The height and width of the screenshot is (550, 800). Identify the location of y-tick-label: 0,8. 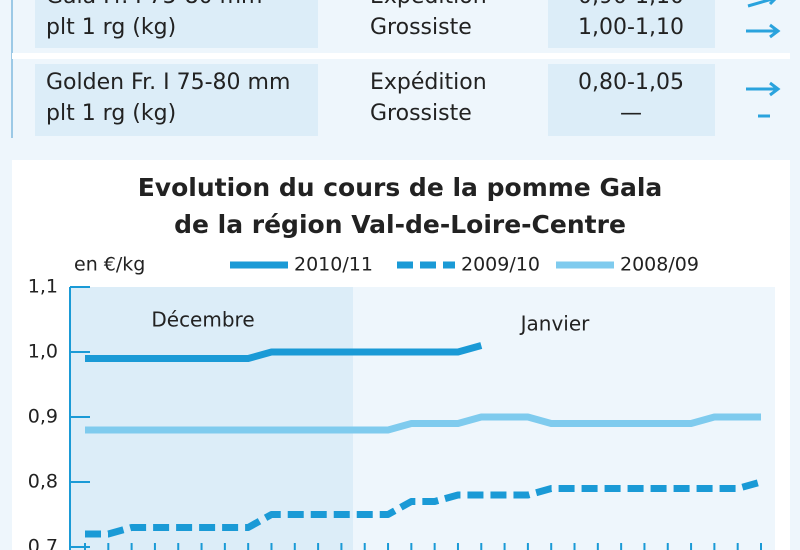
(43, 482).